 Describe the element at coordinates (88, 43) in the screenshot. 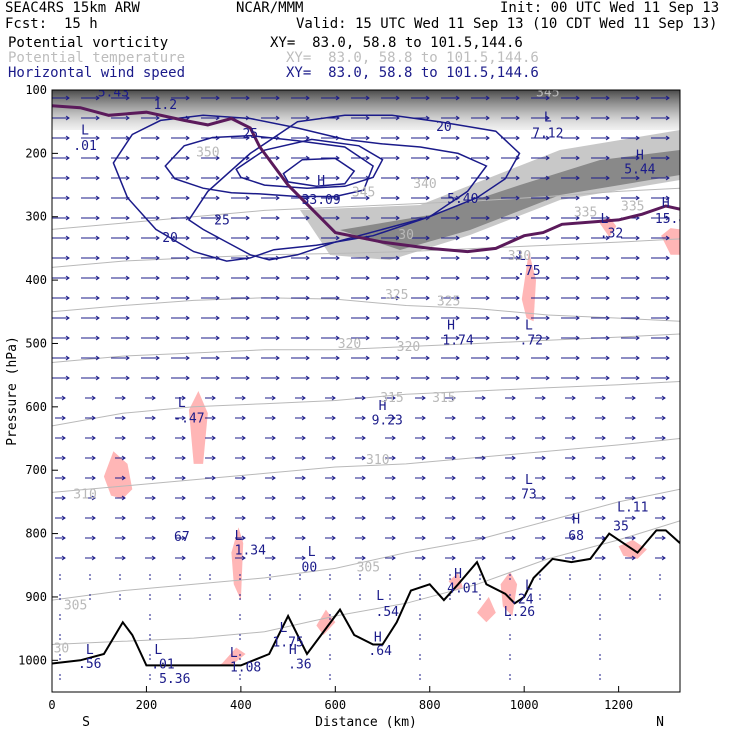

I see `field-name-pv: Potential vorticity` at that location.